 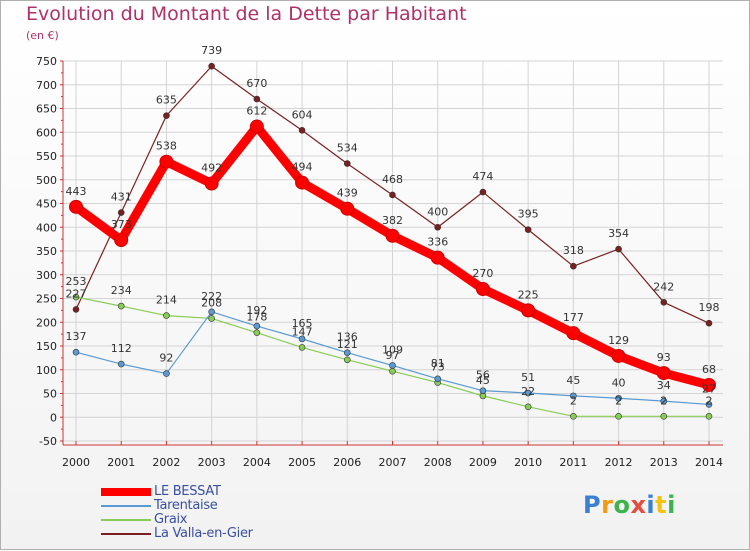 What do you see at coordinates (622, 505) in the screenshot?
I see `logo-letter: o` at bounding box center [622, 505].